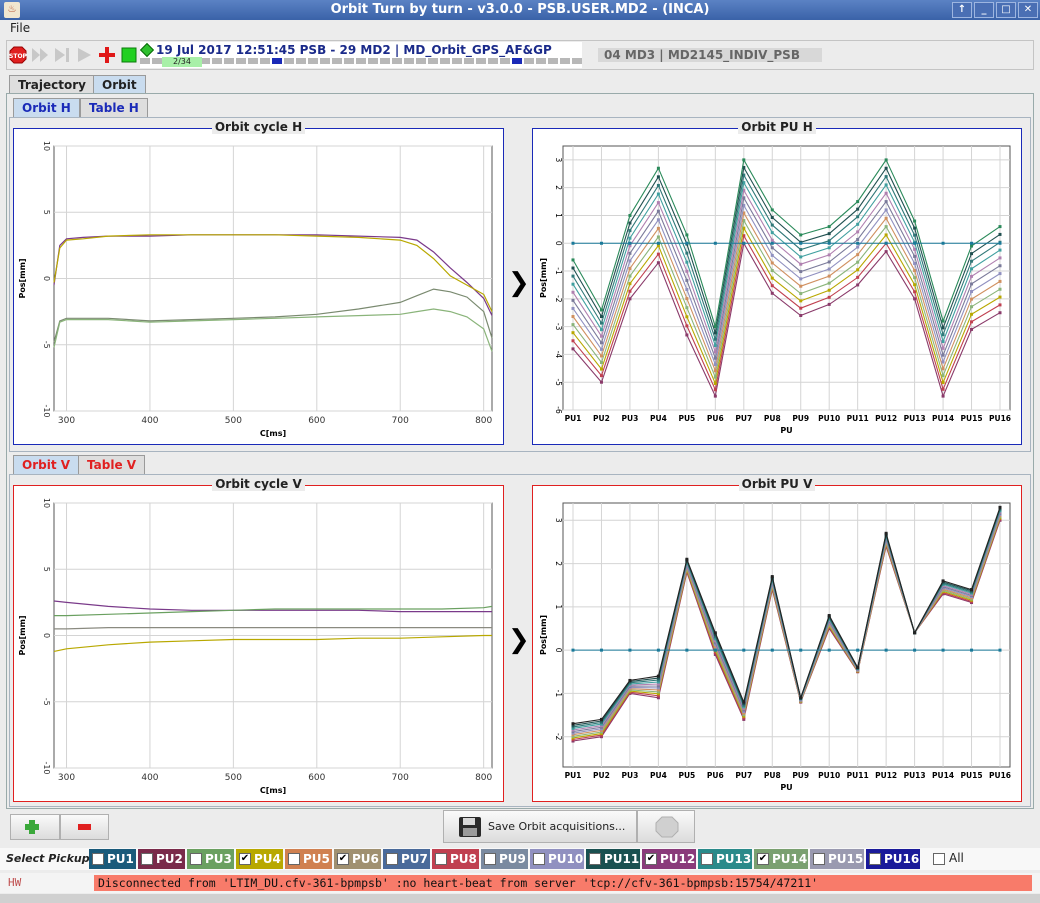  I want to click on tab-orbit: Orbit, so click(119, 84).